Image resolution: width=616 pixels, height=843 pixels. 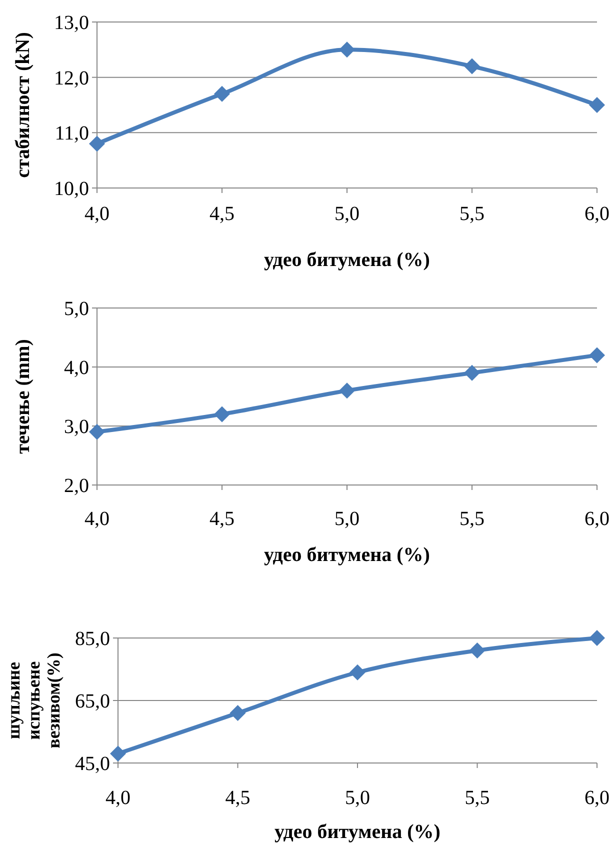 I want to click on y-tick-label: 65,0, so click(x=92, y=701).